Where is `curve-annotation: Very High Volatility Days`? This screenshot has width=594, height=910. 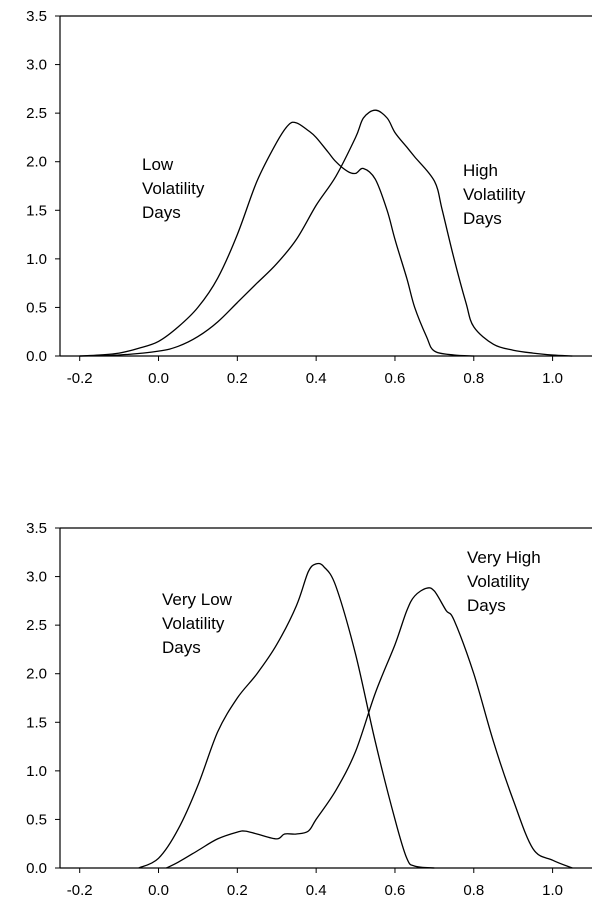 curve-annotation: Very High Volatility Days is located at coordinates (504, 581).